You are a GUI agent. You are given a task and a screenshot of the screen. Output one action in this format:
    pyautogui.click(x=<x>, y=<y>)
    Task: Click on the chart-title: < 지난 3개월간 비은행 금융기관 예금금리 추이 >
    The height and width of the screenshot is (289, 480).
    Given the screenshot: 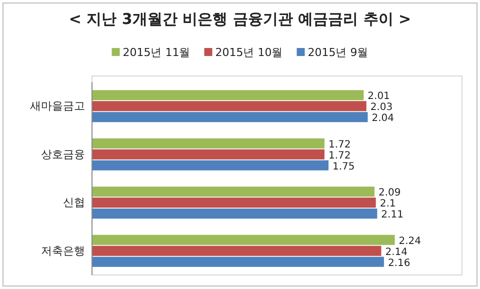 What is the action you would take?
    pyautogui.click(x=240, y=19)
    